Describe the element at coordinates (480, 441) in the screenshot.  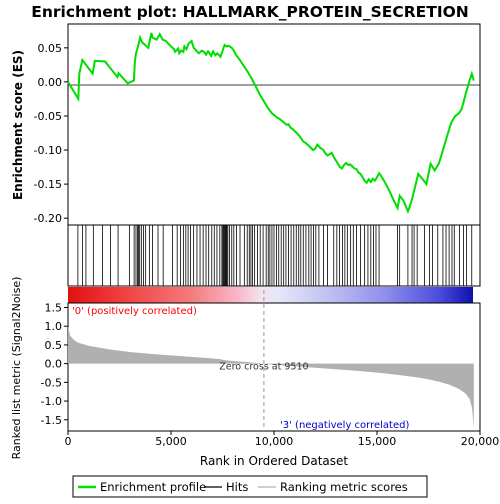
I see `x-tick-label: 20,000` at that location.